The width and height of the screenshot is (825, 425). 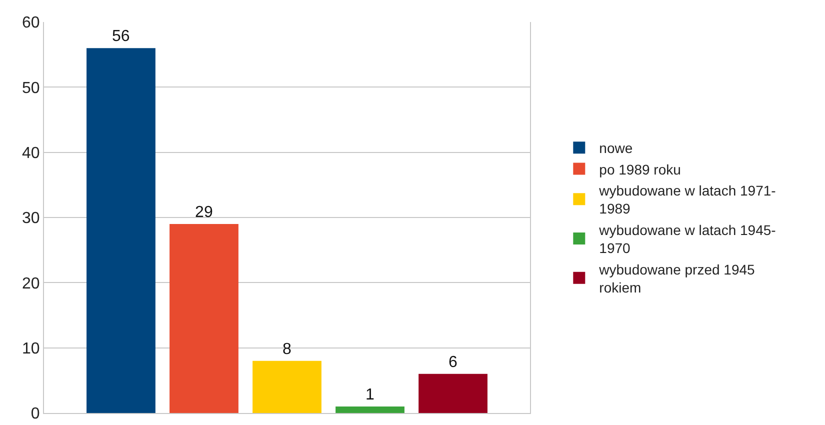 What do you see at coordinates (453, 362) in the screenshot?
I see `data-label: 6` at bounding box center [453, 362].